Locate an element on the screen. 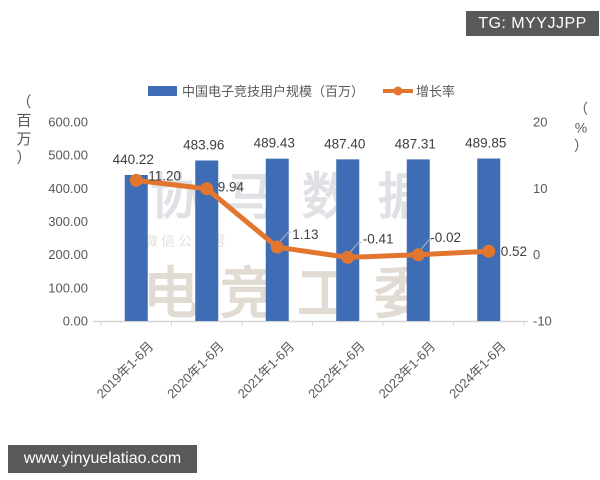  x-axis-category-label: 2019年1-6月 is located at coordinates (125, 370).